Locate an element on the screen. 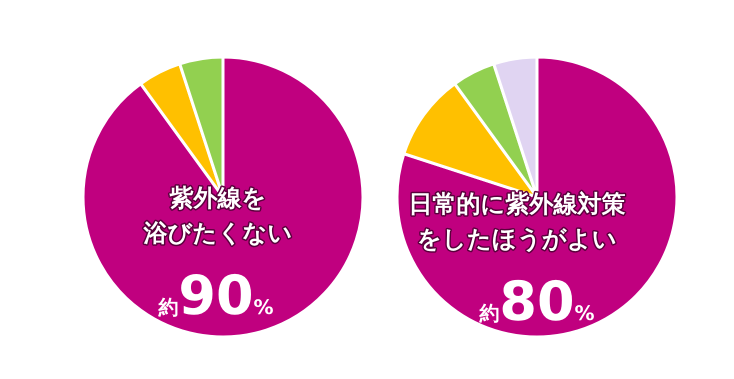 The image size is (734, 379). slice-label: 日常的に紫外線対策をしたほうがよい is located at coordinates (517, 221).